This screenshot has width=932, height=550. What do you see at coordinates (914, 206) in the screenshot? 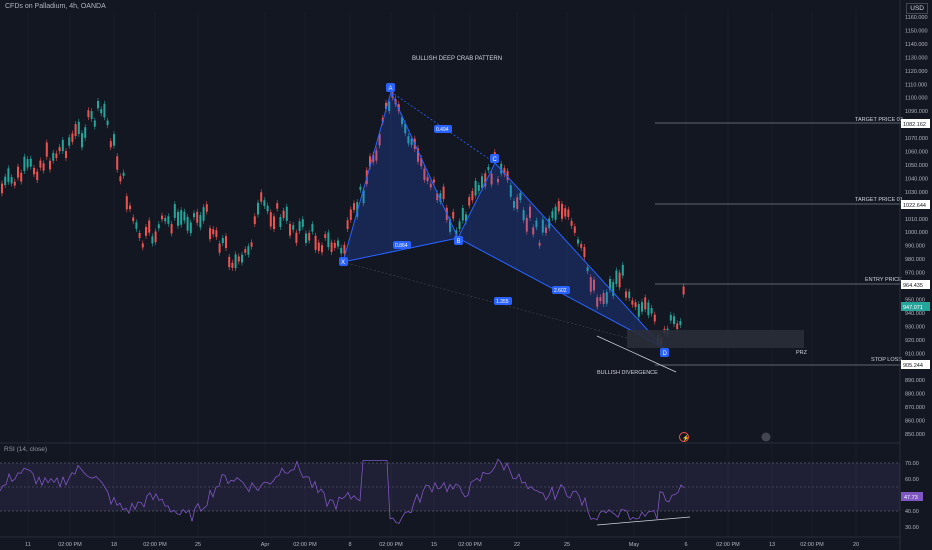
I see `svg-text: 1022.644` at bounding box center [914, 206].